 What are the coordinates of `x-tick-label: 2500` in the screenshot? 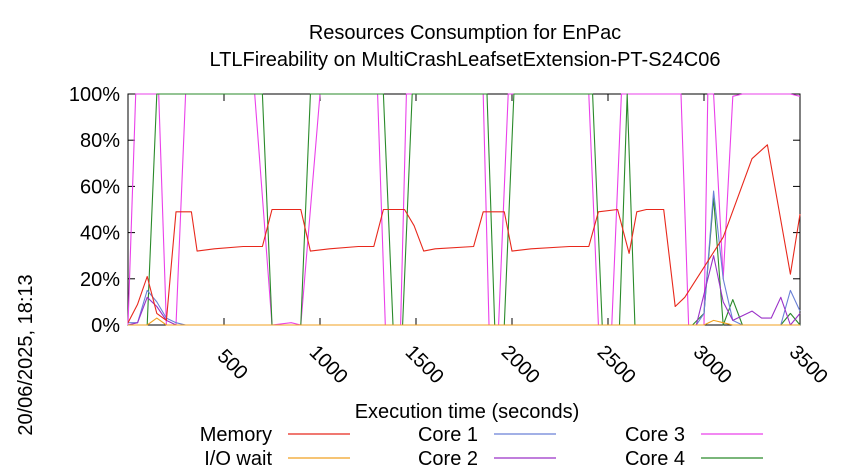 It's located at (616, 364).